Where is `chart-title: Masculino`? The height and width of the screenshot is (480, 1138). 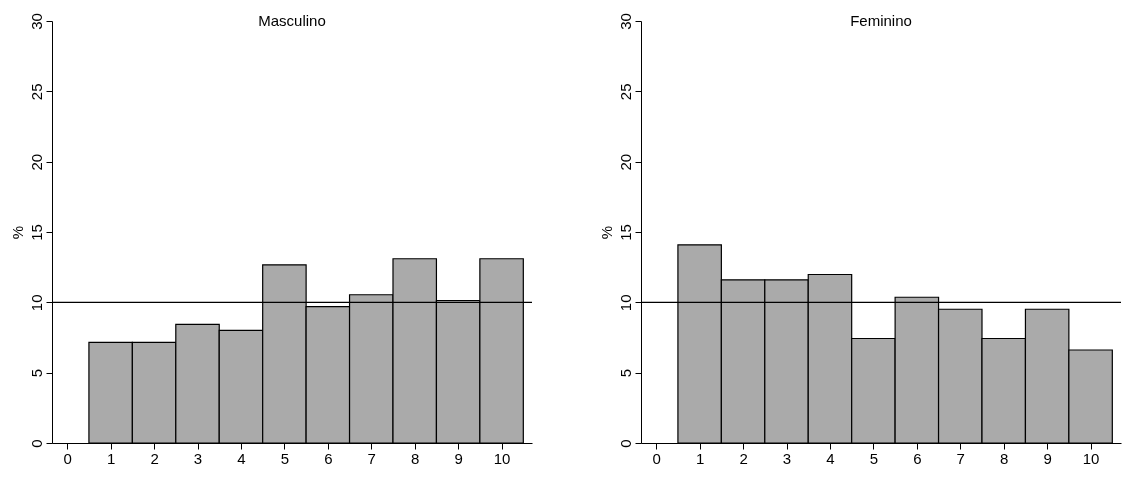 chart-title: Masculino is located at coordinates (292, 20).